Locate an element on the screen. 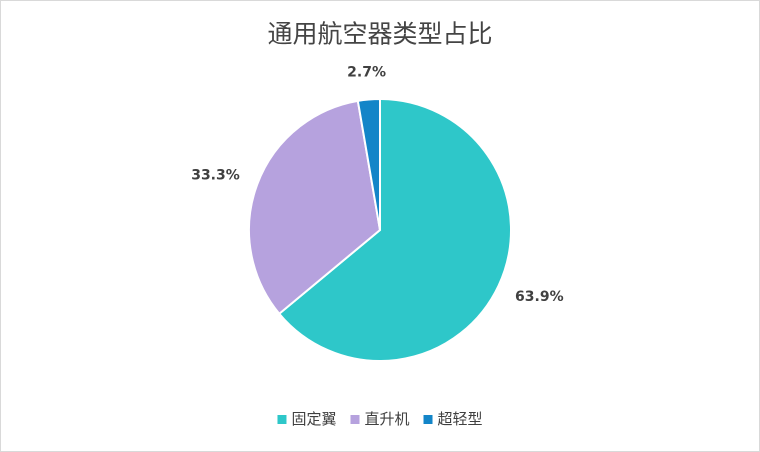  legend-label: 直升机 is located at coordinates (386, 419).